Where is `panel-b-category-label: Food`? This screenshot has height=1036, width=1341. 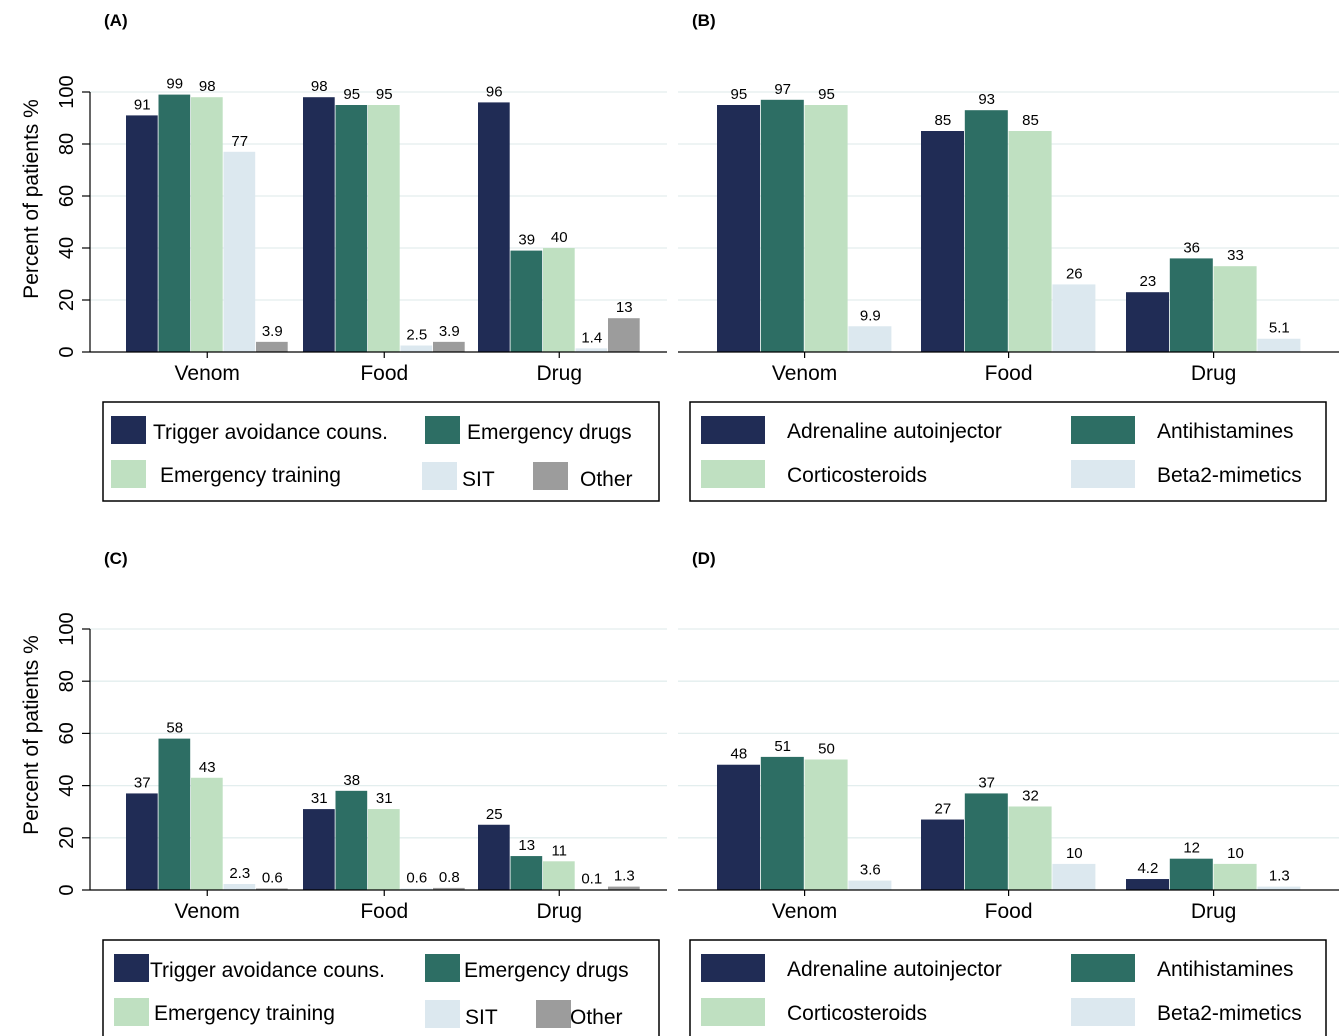
panel-b-category-label: Food is located at coordinates (1009, 373).